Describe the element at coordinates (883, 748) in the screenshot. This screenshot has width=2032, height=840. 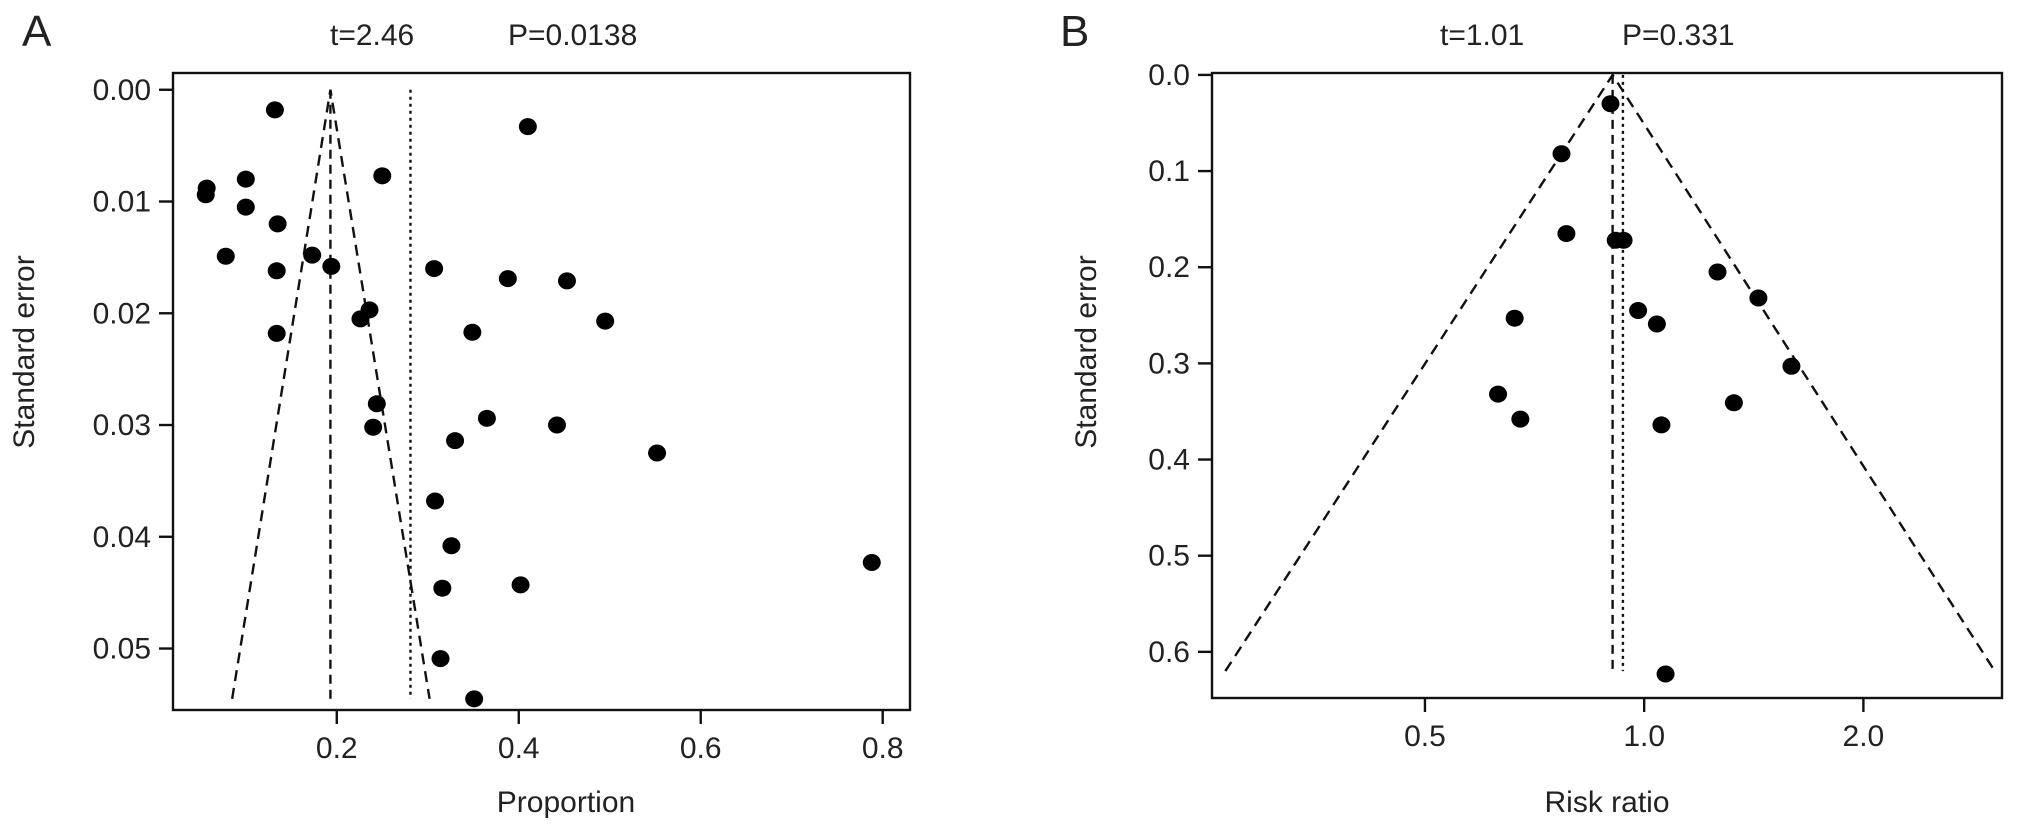
I see `x-tick-label: 0.8` at that location.